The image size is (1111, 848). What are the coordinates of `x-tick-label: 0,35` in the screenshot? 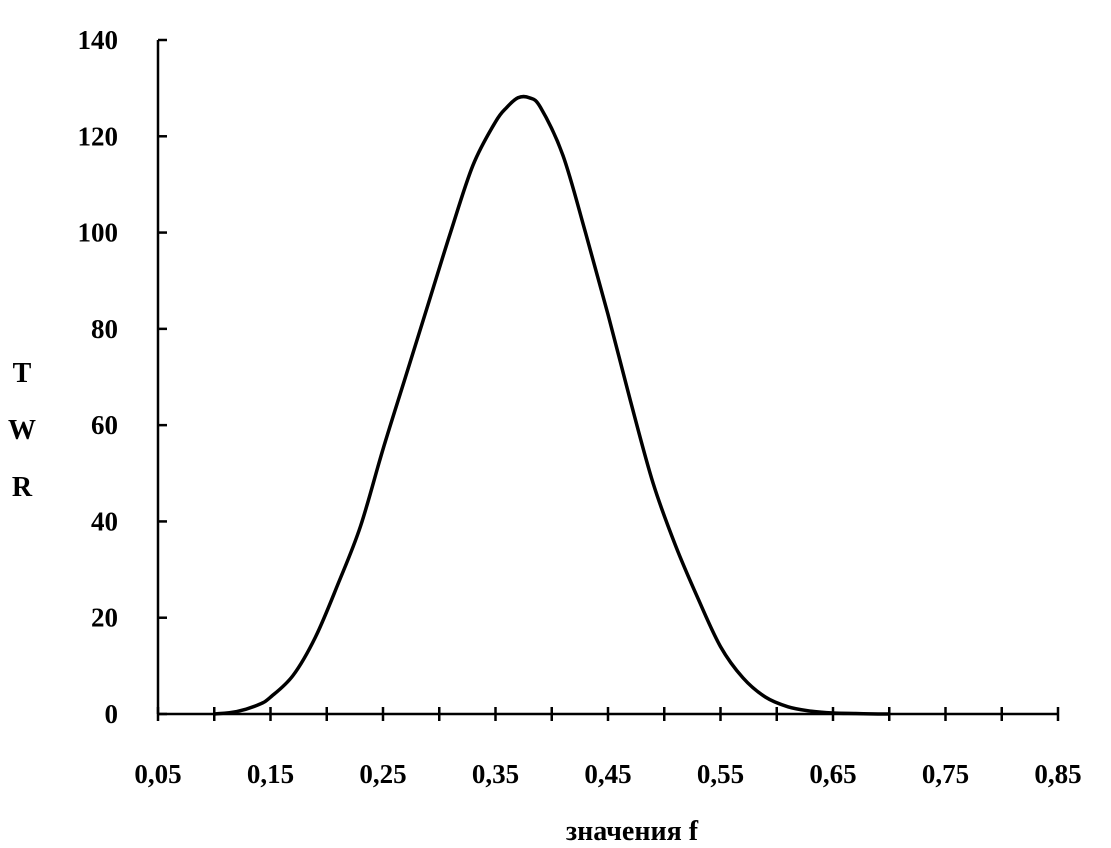 It's located at (495, 774).